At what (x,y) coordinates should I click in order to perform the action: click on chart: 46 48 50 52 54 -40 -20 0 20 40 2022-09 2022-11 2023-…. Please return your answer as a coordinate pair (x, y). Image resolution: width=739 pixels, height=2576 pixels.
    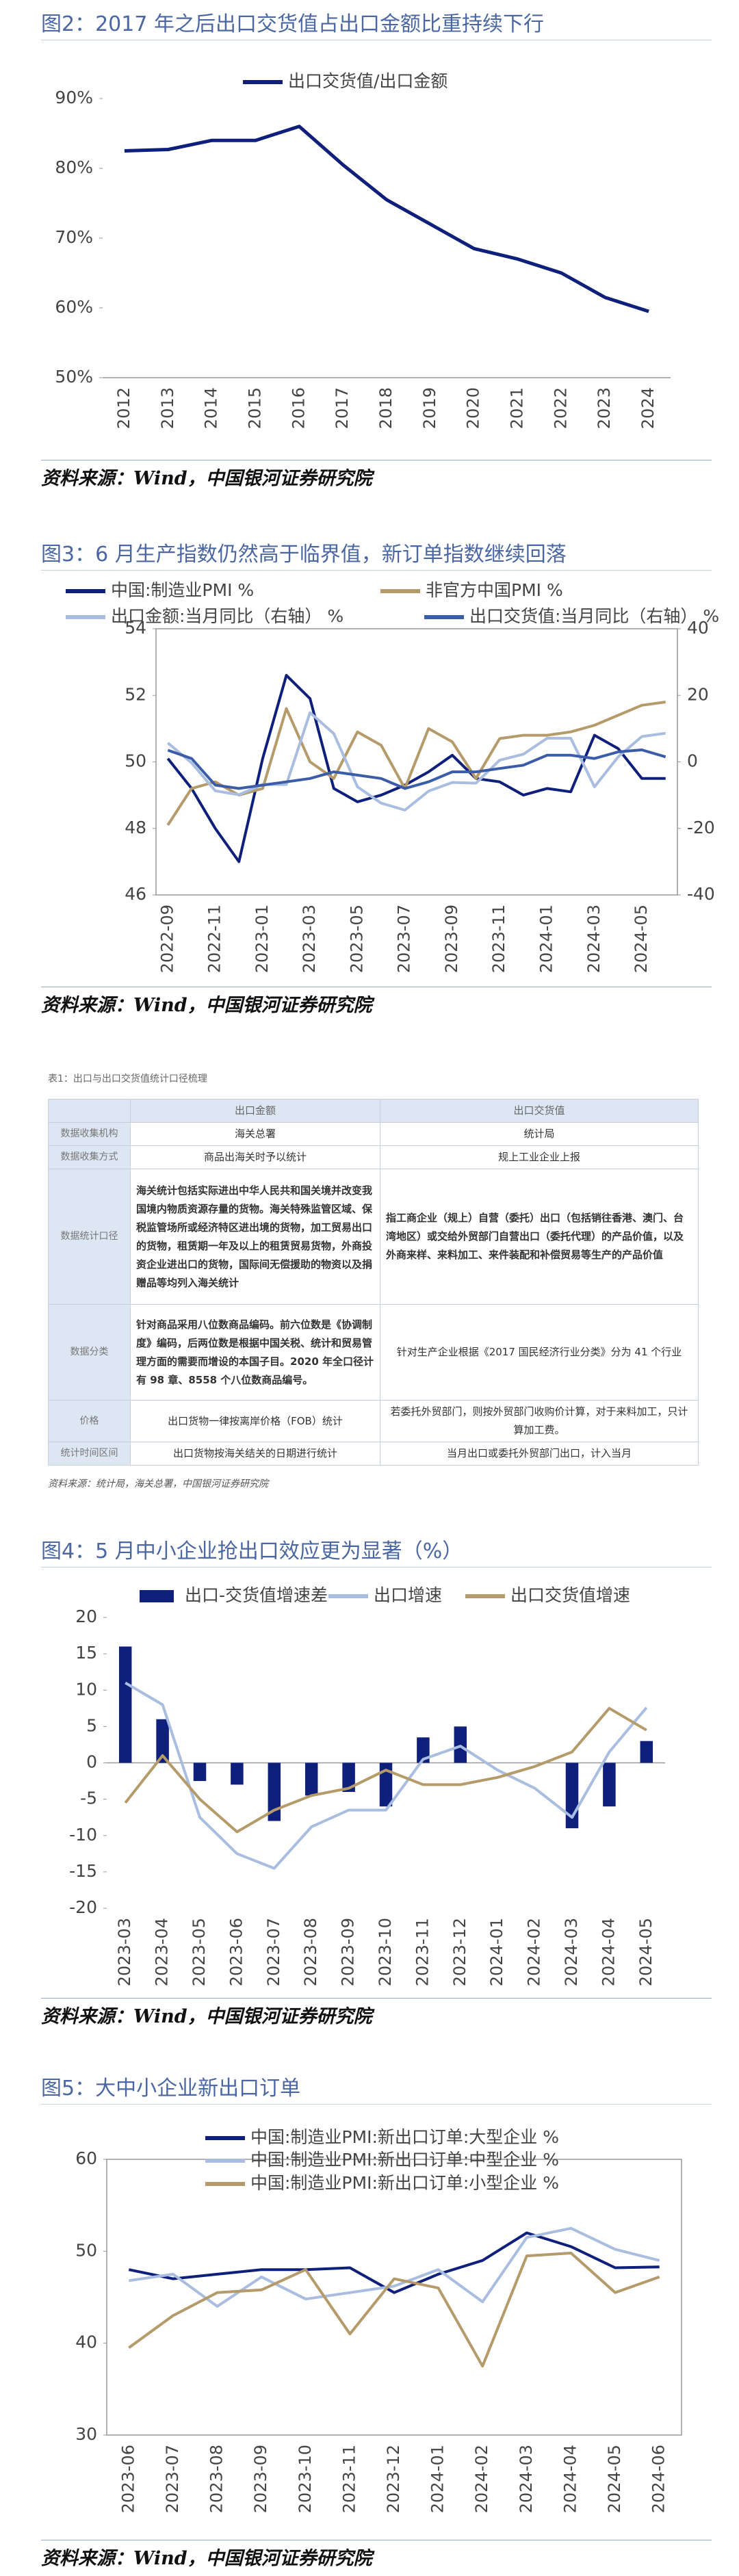
    Looking at the image, I should click on (392, 776).